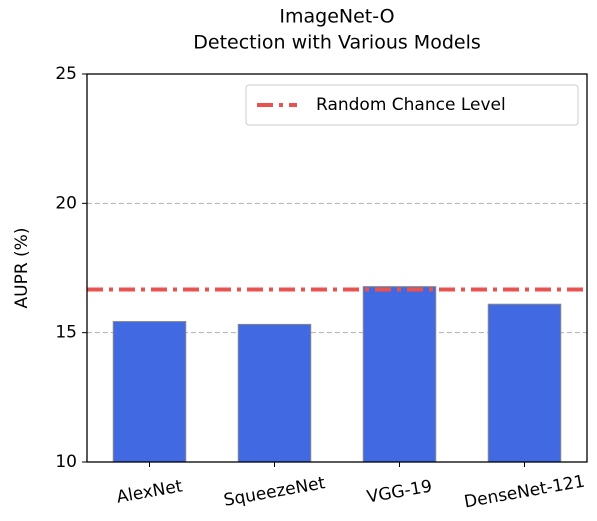  What do you see at coordinates (149, 491) in the screenshot?
I see `x-tick-label: AlexNet` at bounding box center [149, 491].